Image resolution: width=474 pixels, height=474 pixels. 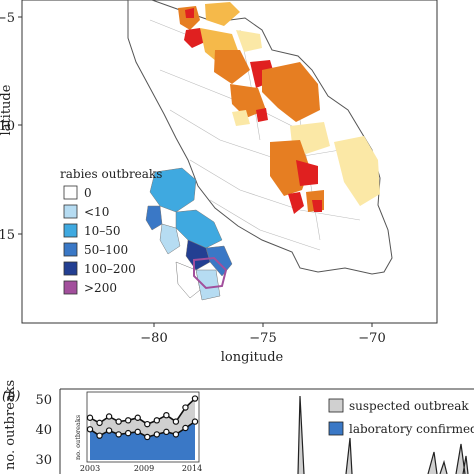 What do you see at coordinates (7, 126) in the screenshot?
I see `y-tick-label: −10` at bounding box center [7, 126].